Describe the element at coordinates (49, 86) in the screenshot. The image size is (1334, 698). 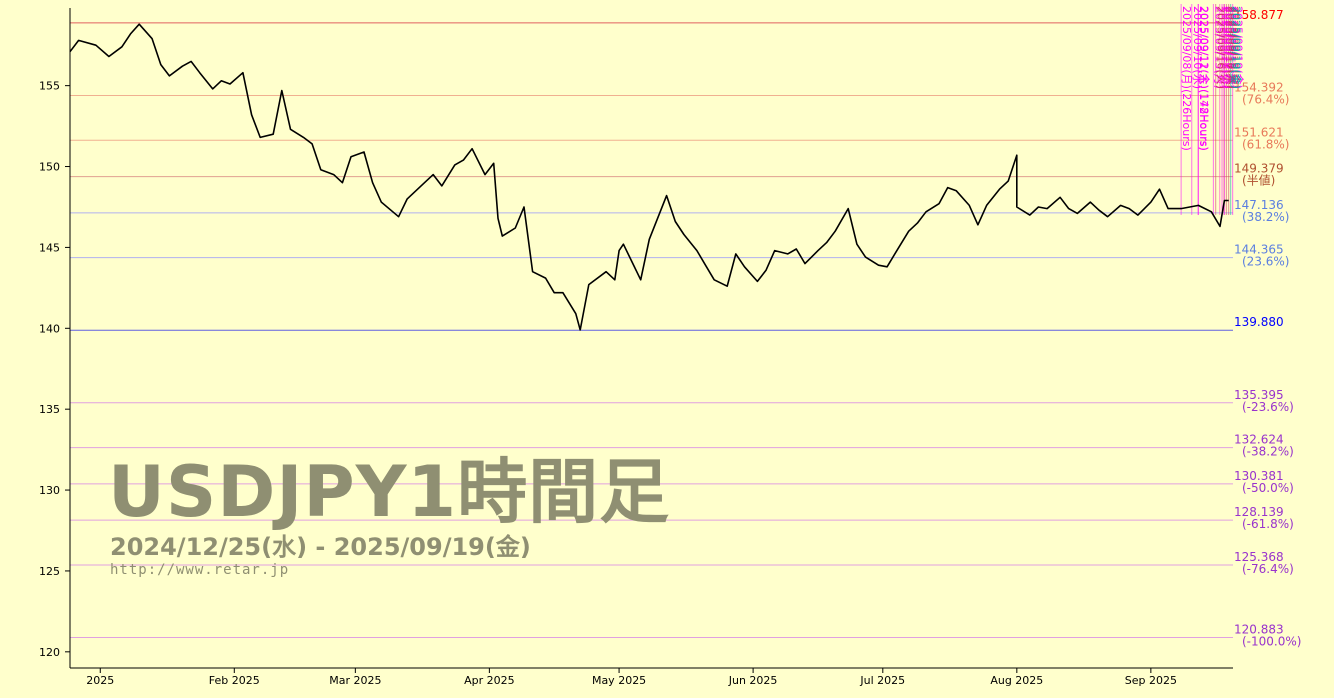
I see `y-tick-label-7: 155` at that location.